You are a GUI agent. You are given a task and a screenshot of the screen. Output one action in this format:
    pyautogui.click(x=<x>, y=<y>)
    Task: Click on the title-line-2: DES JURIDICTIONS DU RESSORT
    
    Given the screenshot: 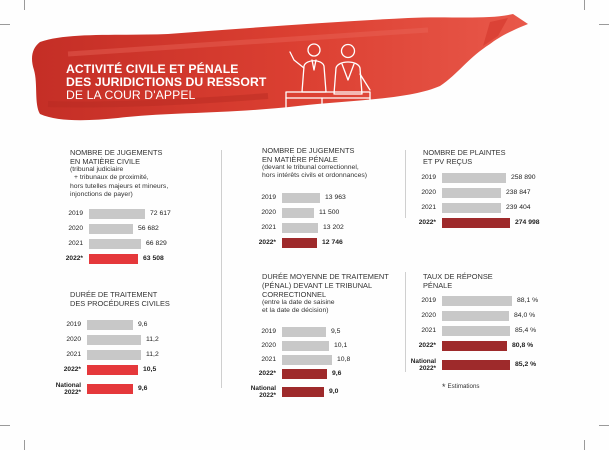 What is the action you would take?
    pyautogui.click(x=166, y=82)
    